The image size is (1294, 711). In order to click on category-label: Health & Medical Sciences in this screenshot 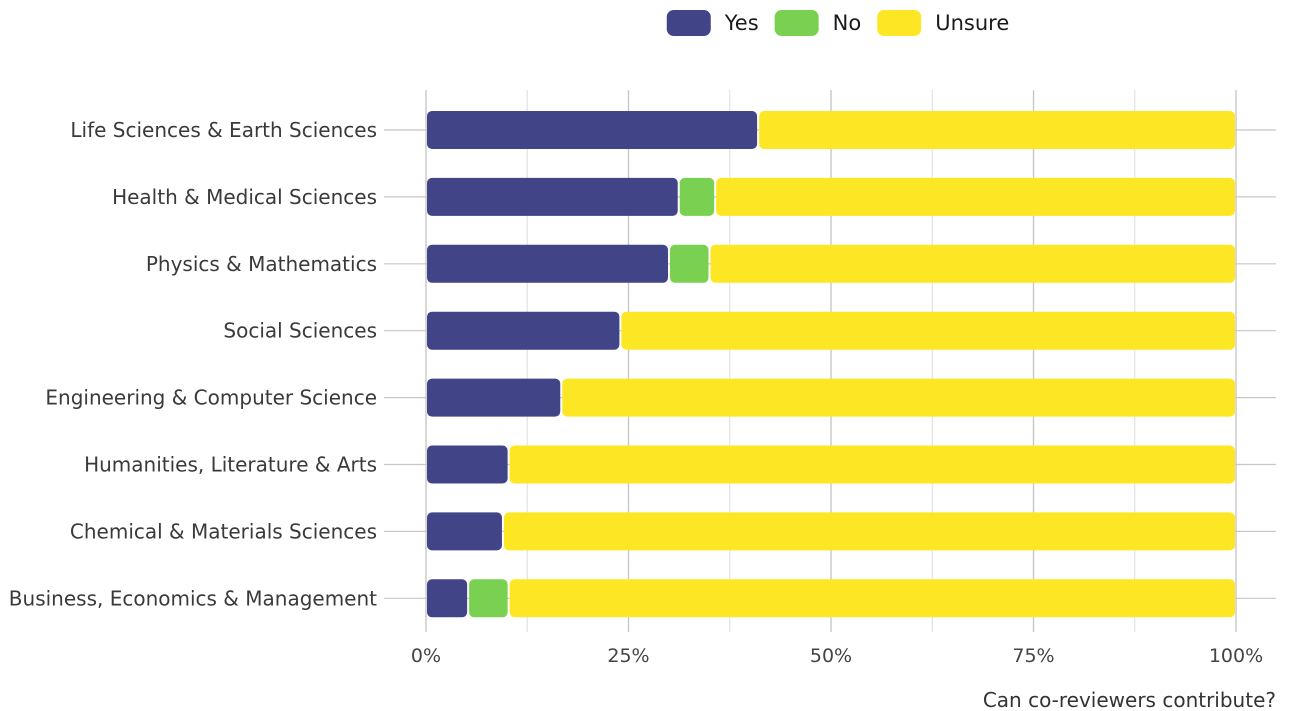, I will do `click(244, 197)`.